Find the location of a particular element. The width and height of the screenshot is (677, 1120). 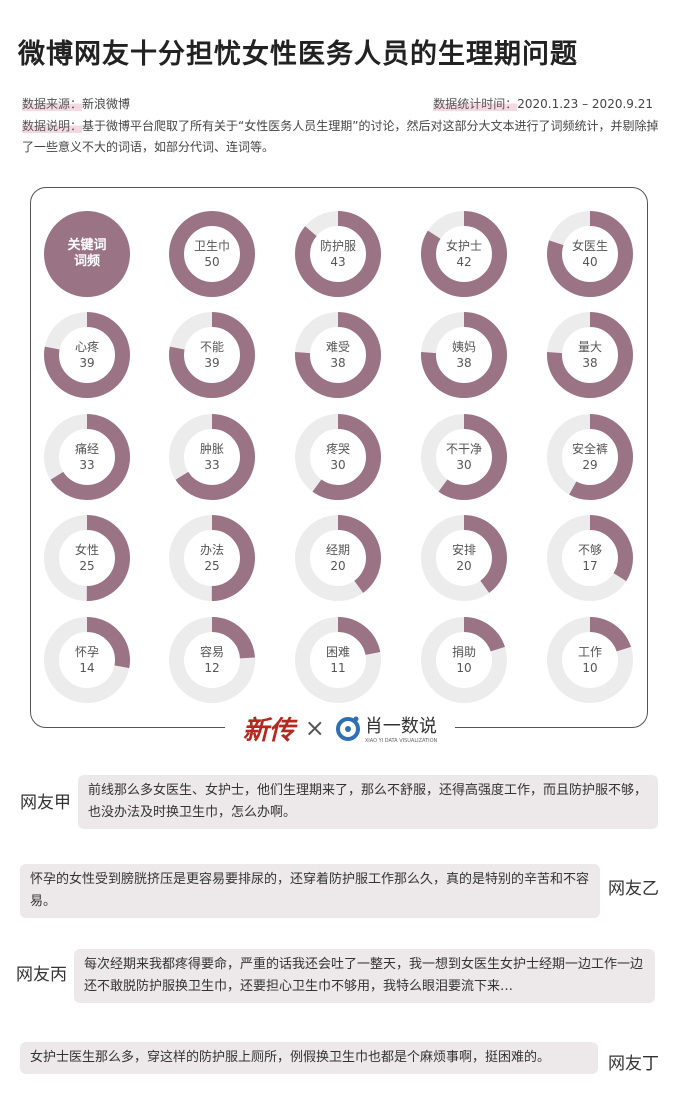

xiaoyi-name: 肖一数说 is located at coordinates (400, 726).